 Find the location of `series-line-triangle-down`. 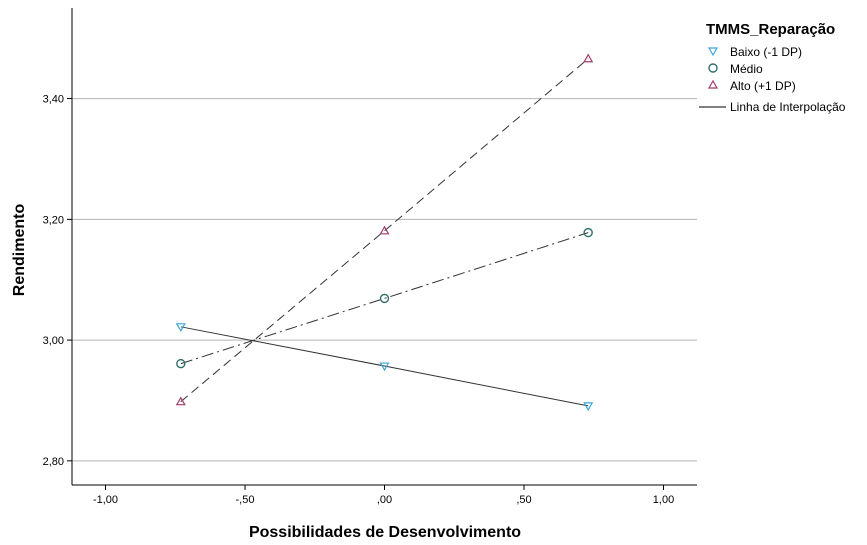

series-line-triangle-down is located at coordinates (384, 366).